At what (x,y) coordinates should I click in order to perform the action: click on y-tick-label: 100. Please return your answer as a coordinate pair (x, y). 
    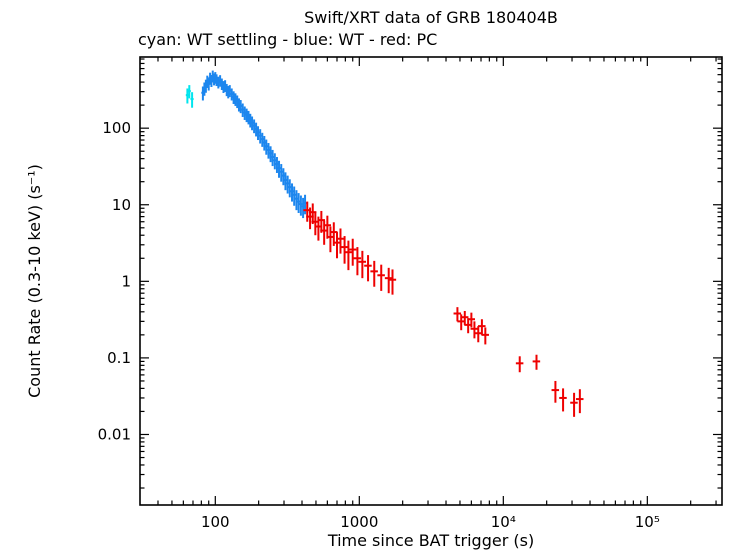
    Looking at the image, I should click on (116, 128).